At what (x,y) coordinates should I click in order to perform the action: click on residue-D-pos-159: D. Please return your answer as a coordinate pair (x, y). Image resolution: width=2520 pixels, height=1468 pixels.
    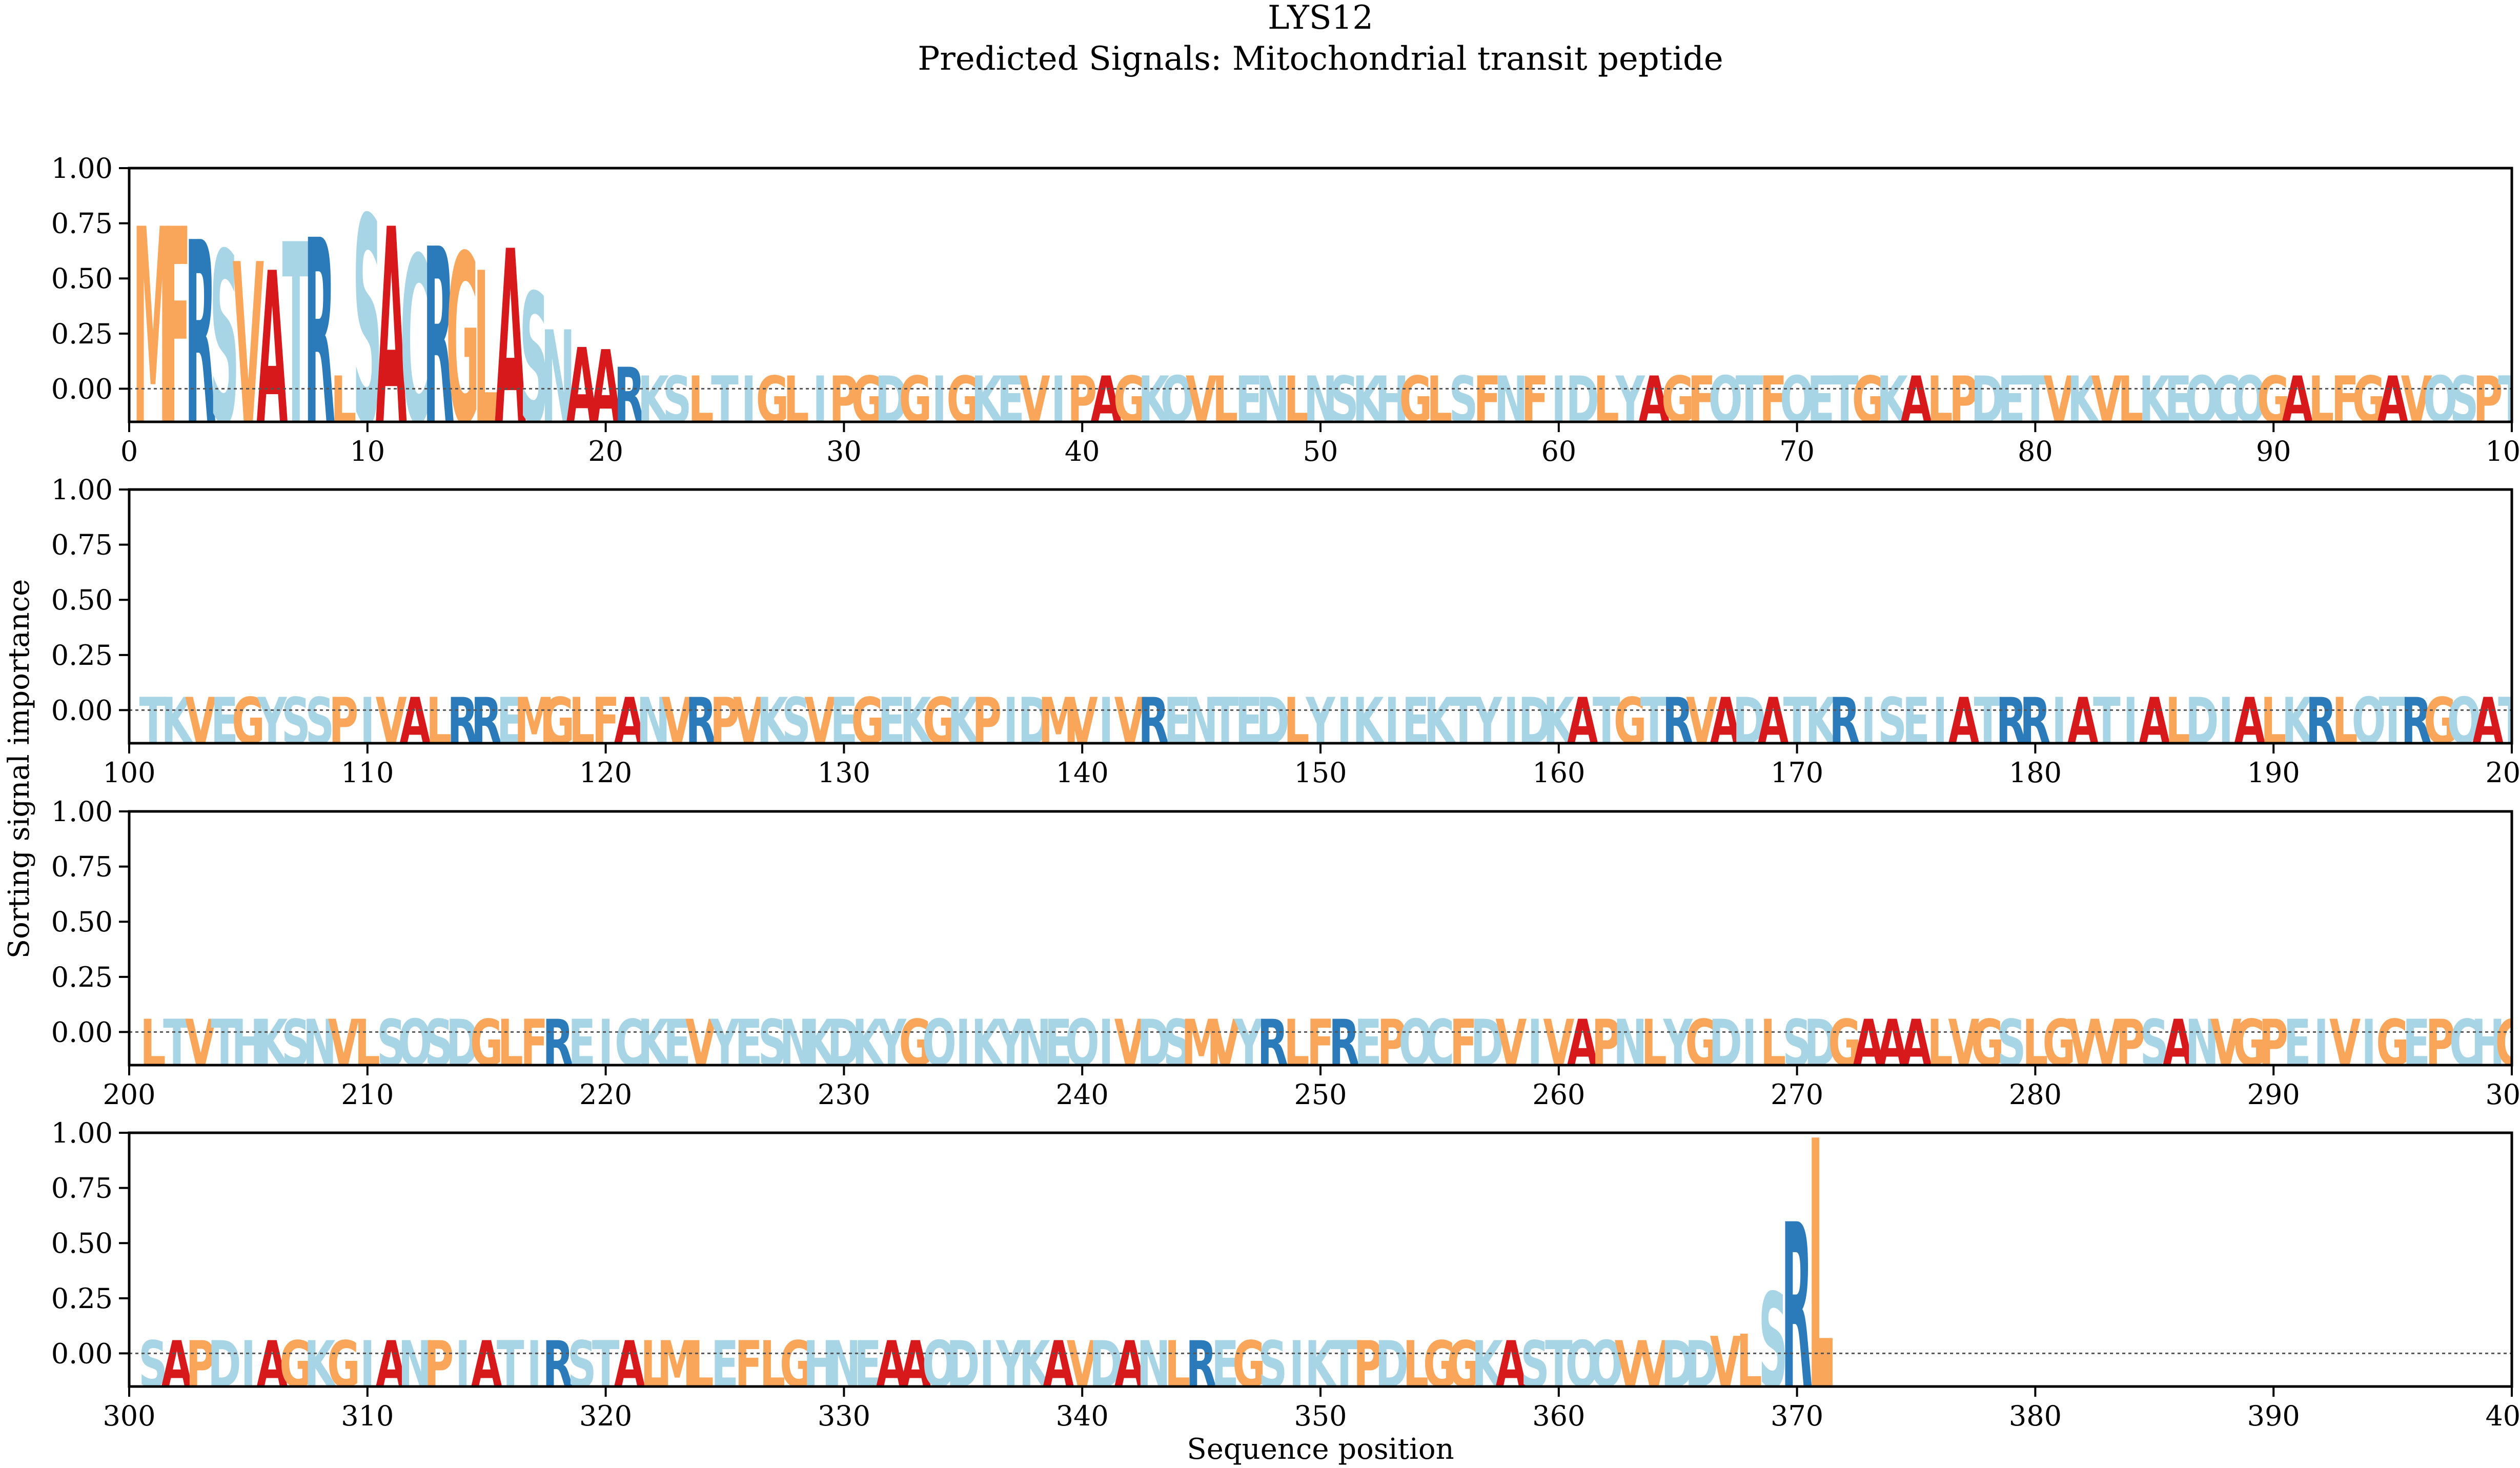
    Looking at the image, I should click on (1535, 722).